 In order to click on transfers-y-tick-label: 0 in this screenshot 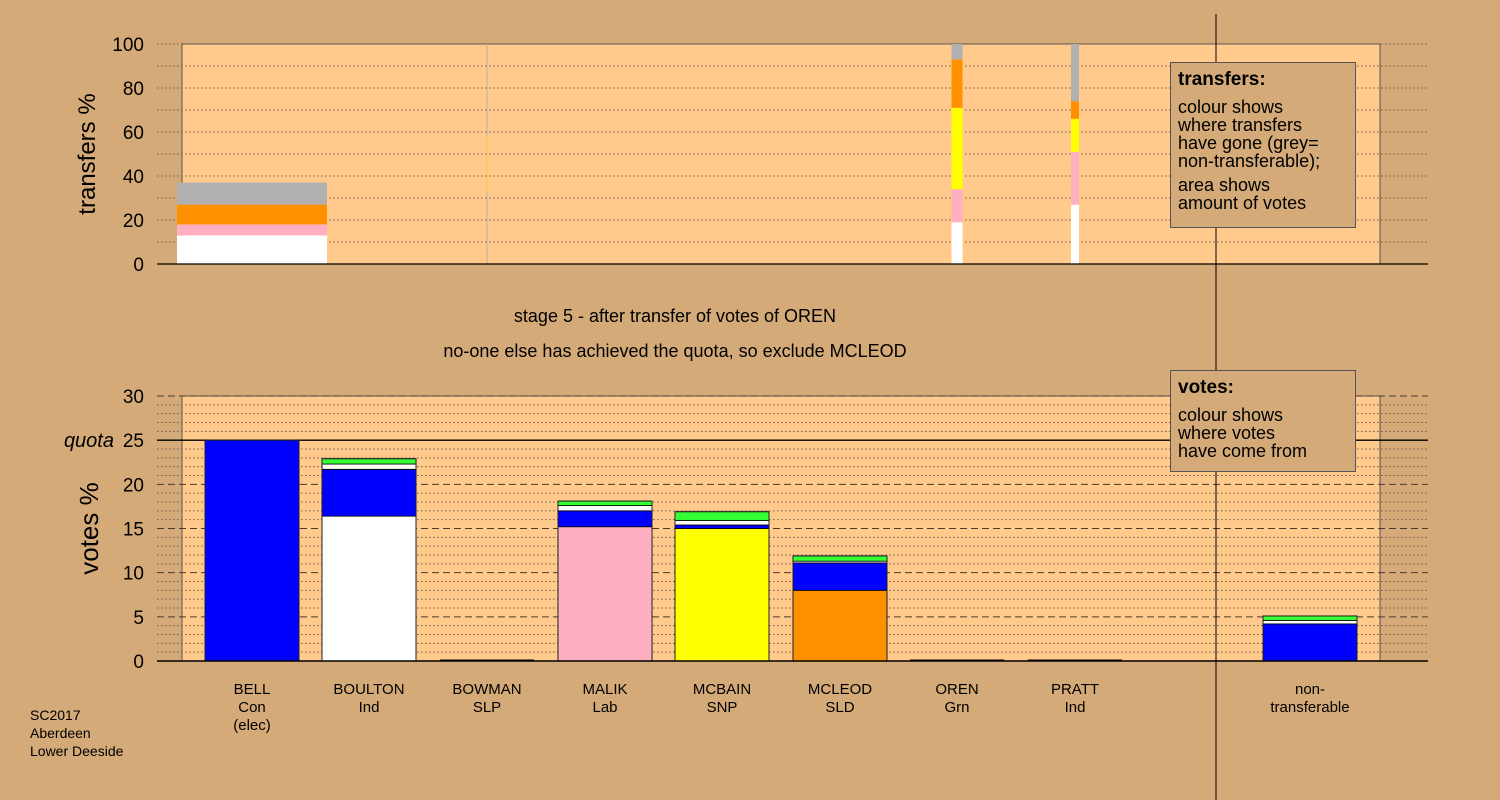, I will do `click(138, 265)`.